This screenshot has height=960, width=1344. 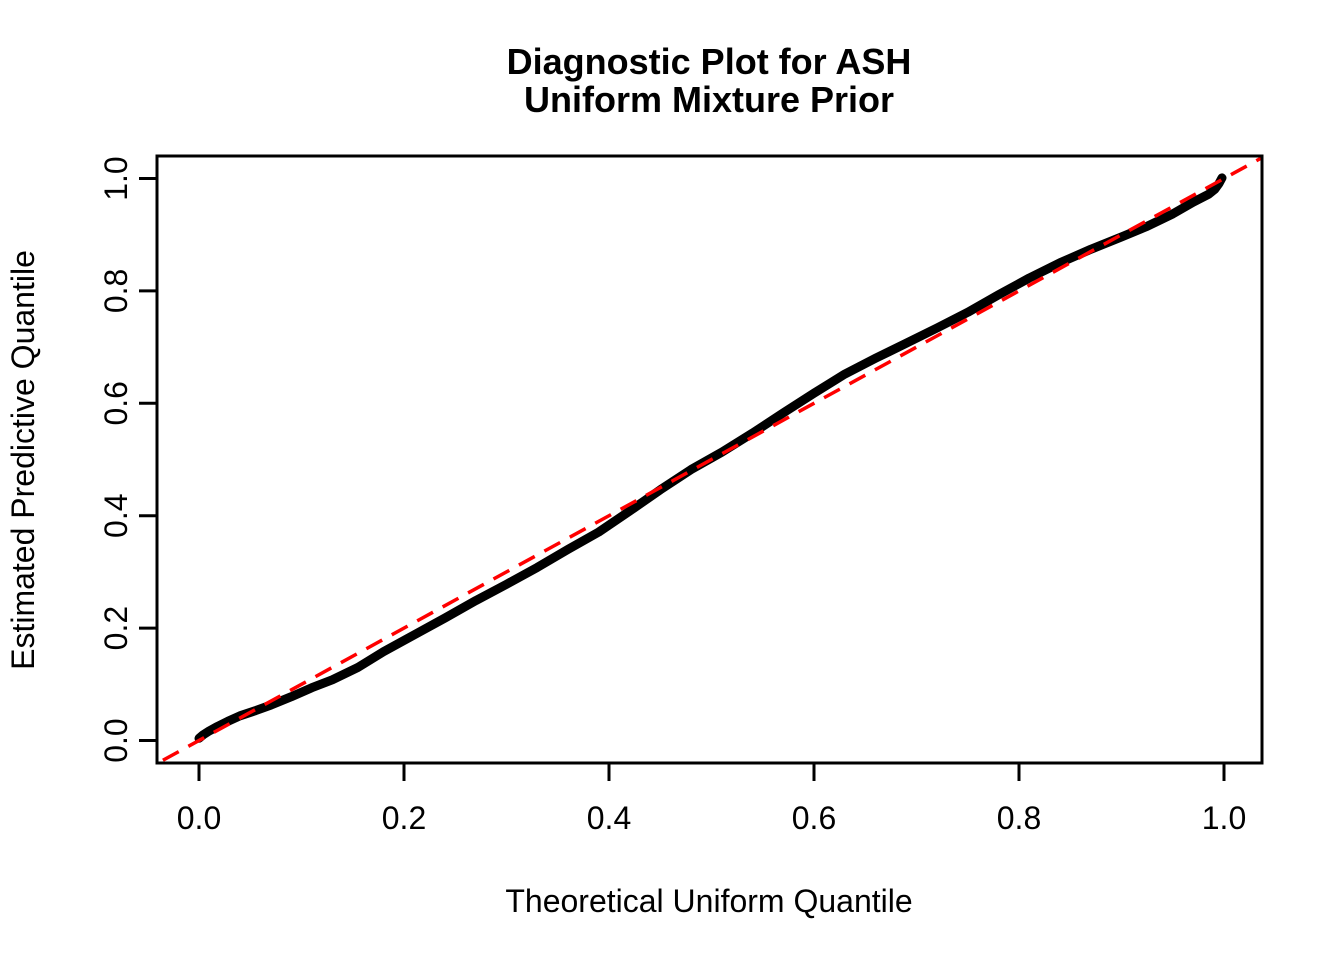 I want to click on y-tick-label: 0.2, so click(x=116, y=628).